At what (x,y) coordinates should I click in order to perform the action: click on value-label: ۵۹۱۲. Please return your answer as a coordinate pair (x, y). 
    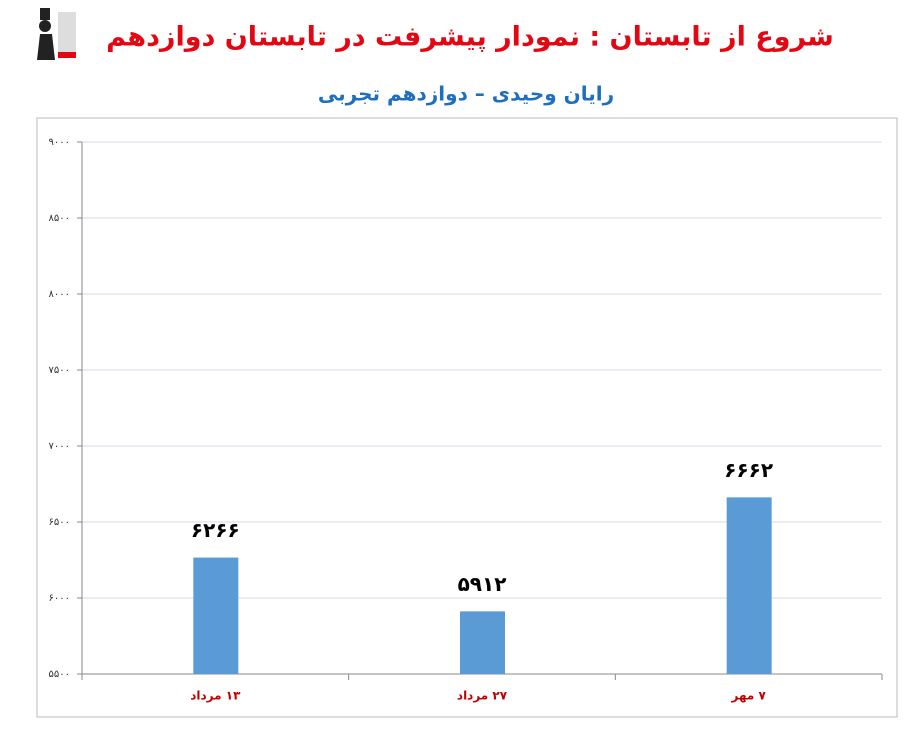
    Looking at the image, I should click on (482, 584).